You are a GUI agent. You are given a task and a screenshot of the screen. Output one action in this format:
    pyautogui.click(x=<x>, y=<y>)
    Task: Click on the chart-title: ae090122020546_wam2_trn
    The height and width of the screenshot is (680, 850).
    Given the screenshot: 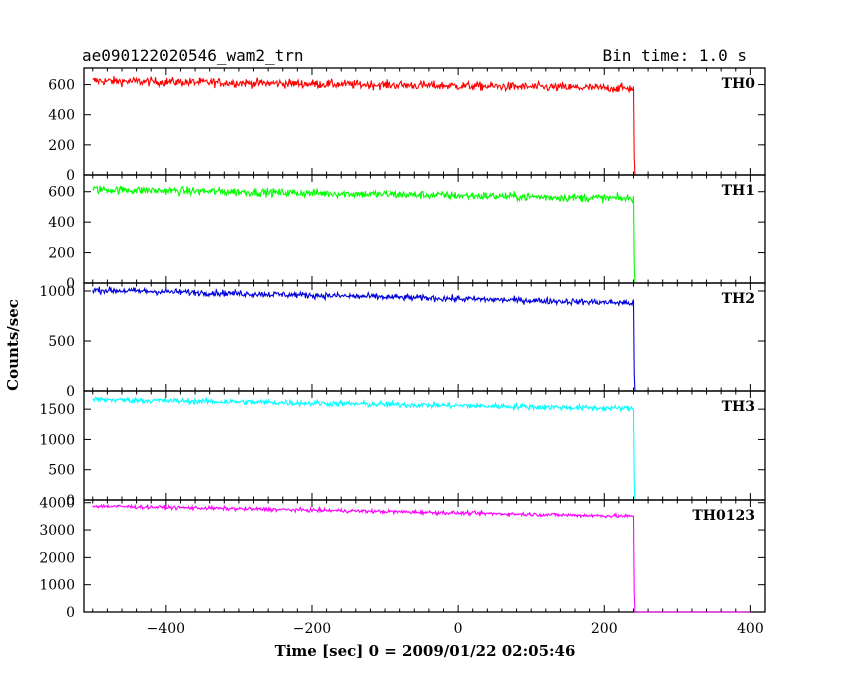 What is the action you would take?
    pyautogui.click(x=193, y=55)
    